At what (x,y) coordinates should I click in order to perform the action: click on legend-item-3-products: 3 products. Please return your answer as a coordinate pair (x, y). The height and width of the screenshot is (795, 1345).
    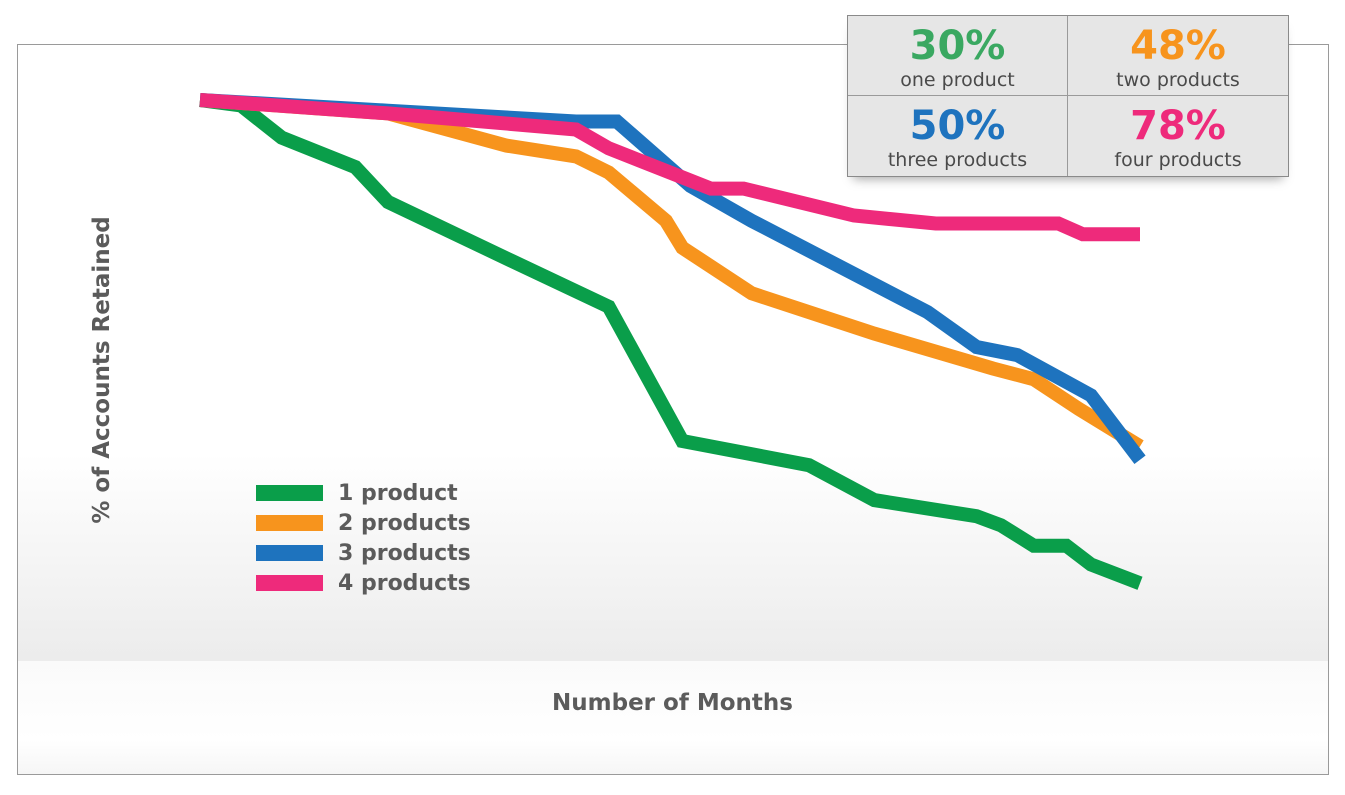
    Looking at the image, I should click on (386, 553).